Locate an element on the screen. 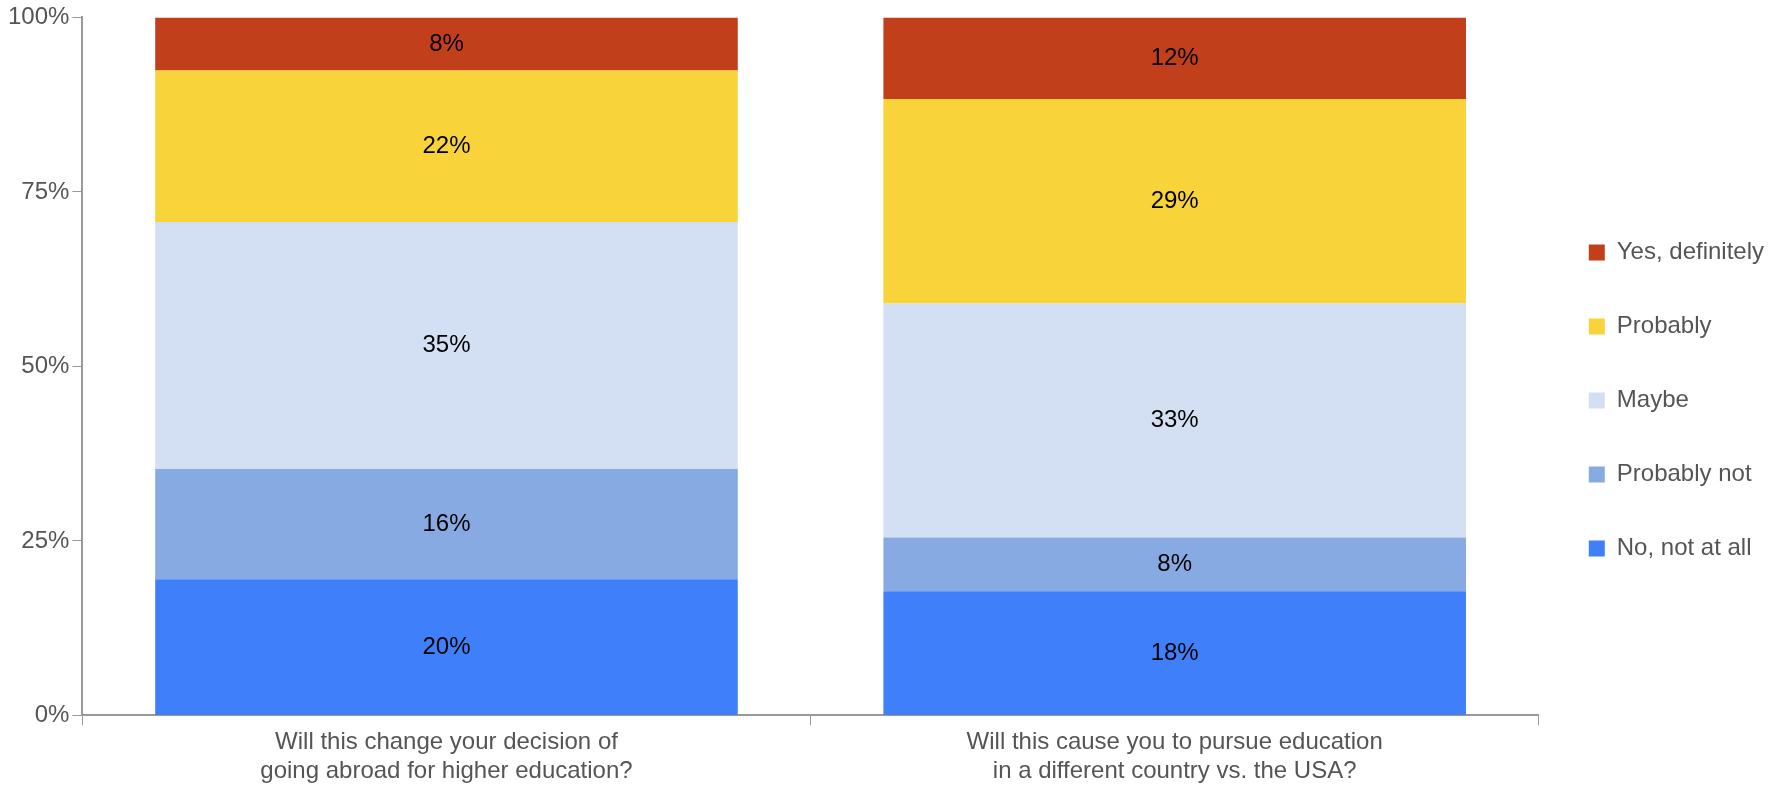  data-label: 35% is located at coordinates (446, 344).